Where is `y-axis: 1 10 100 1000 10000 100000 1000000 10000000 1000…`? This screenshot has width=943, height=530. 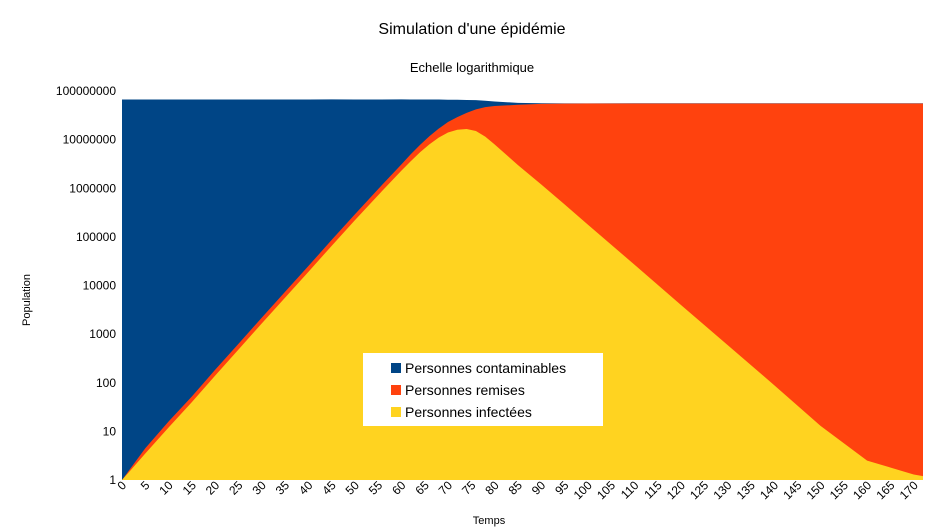 y-axis: 1 10 100 1000 10000 100000 1000000 10000000 1000… is located at coordinates (86, 285).